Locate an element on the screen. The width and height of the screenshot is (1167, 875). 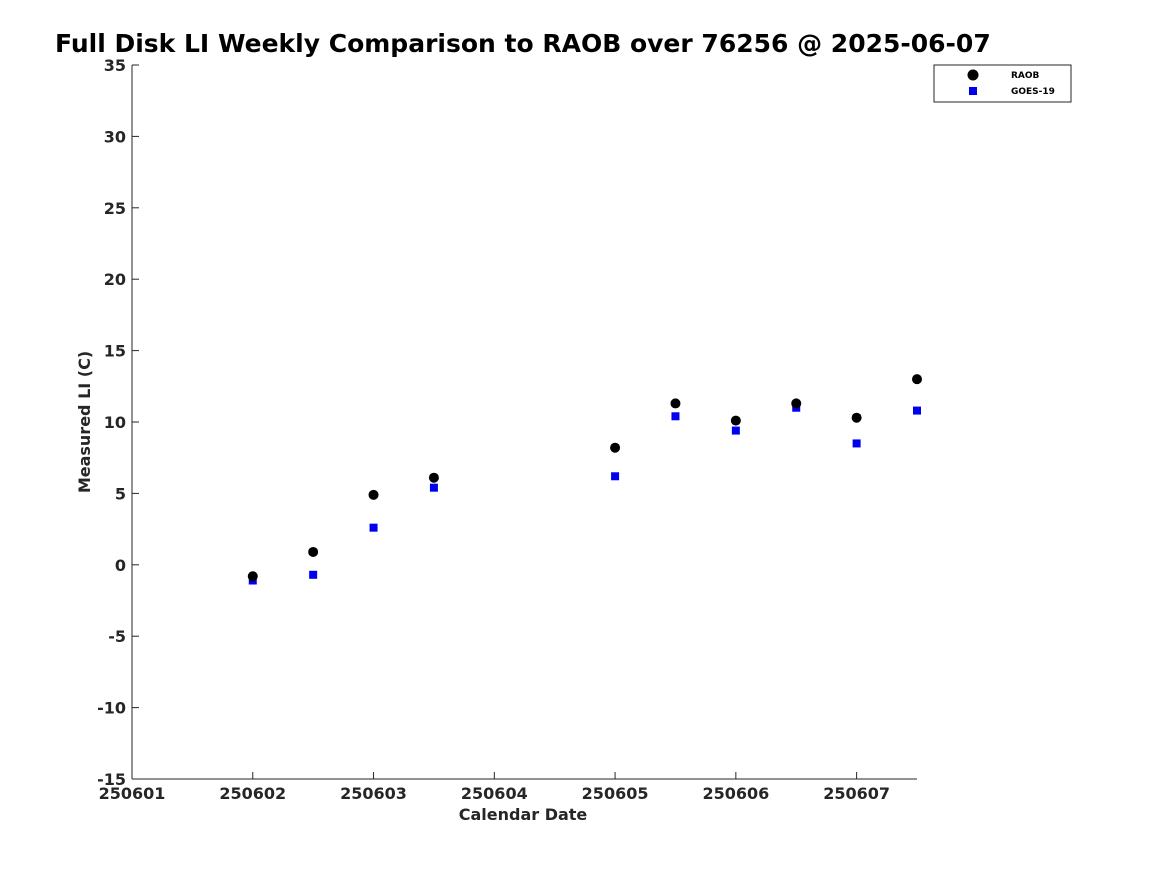
y-tick-label: 5 is located at coordinates (120, 493).